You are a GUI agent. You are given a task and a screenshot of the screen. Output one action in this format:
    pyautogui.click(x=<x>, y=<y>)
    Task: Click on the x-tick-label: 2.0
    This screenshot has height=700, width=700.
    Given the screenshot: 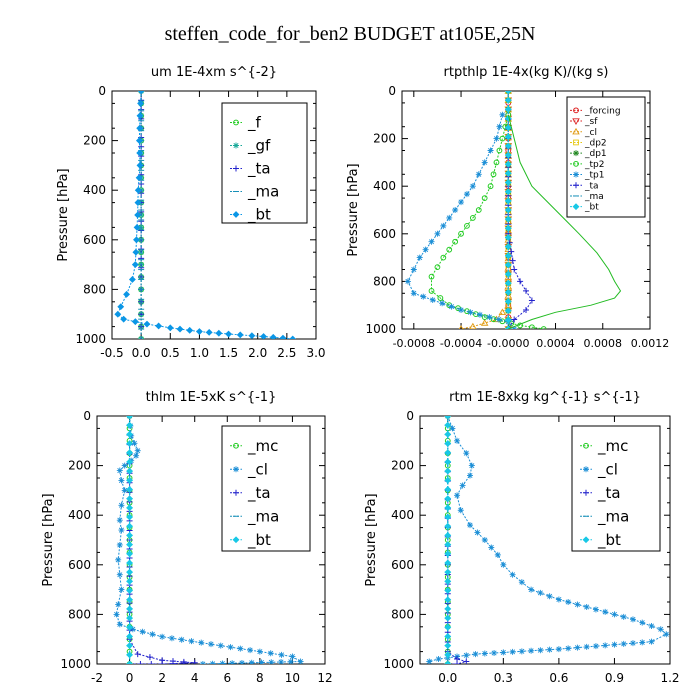 What is the action you would take?
    pyautogui.click(x=257, y=353)
    